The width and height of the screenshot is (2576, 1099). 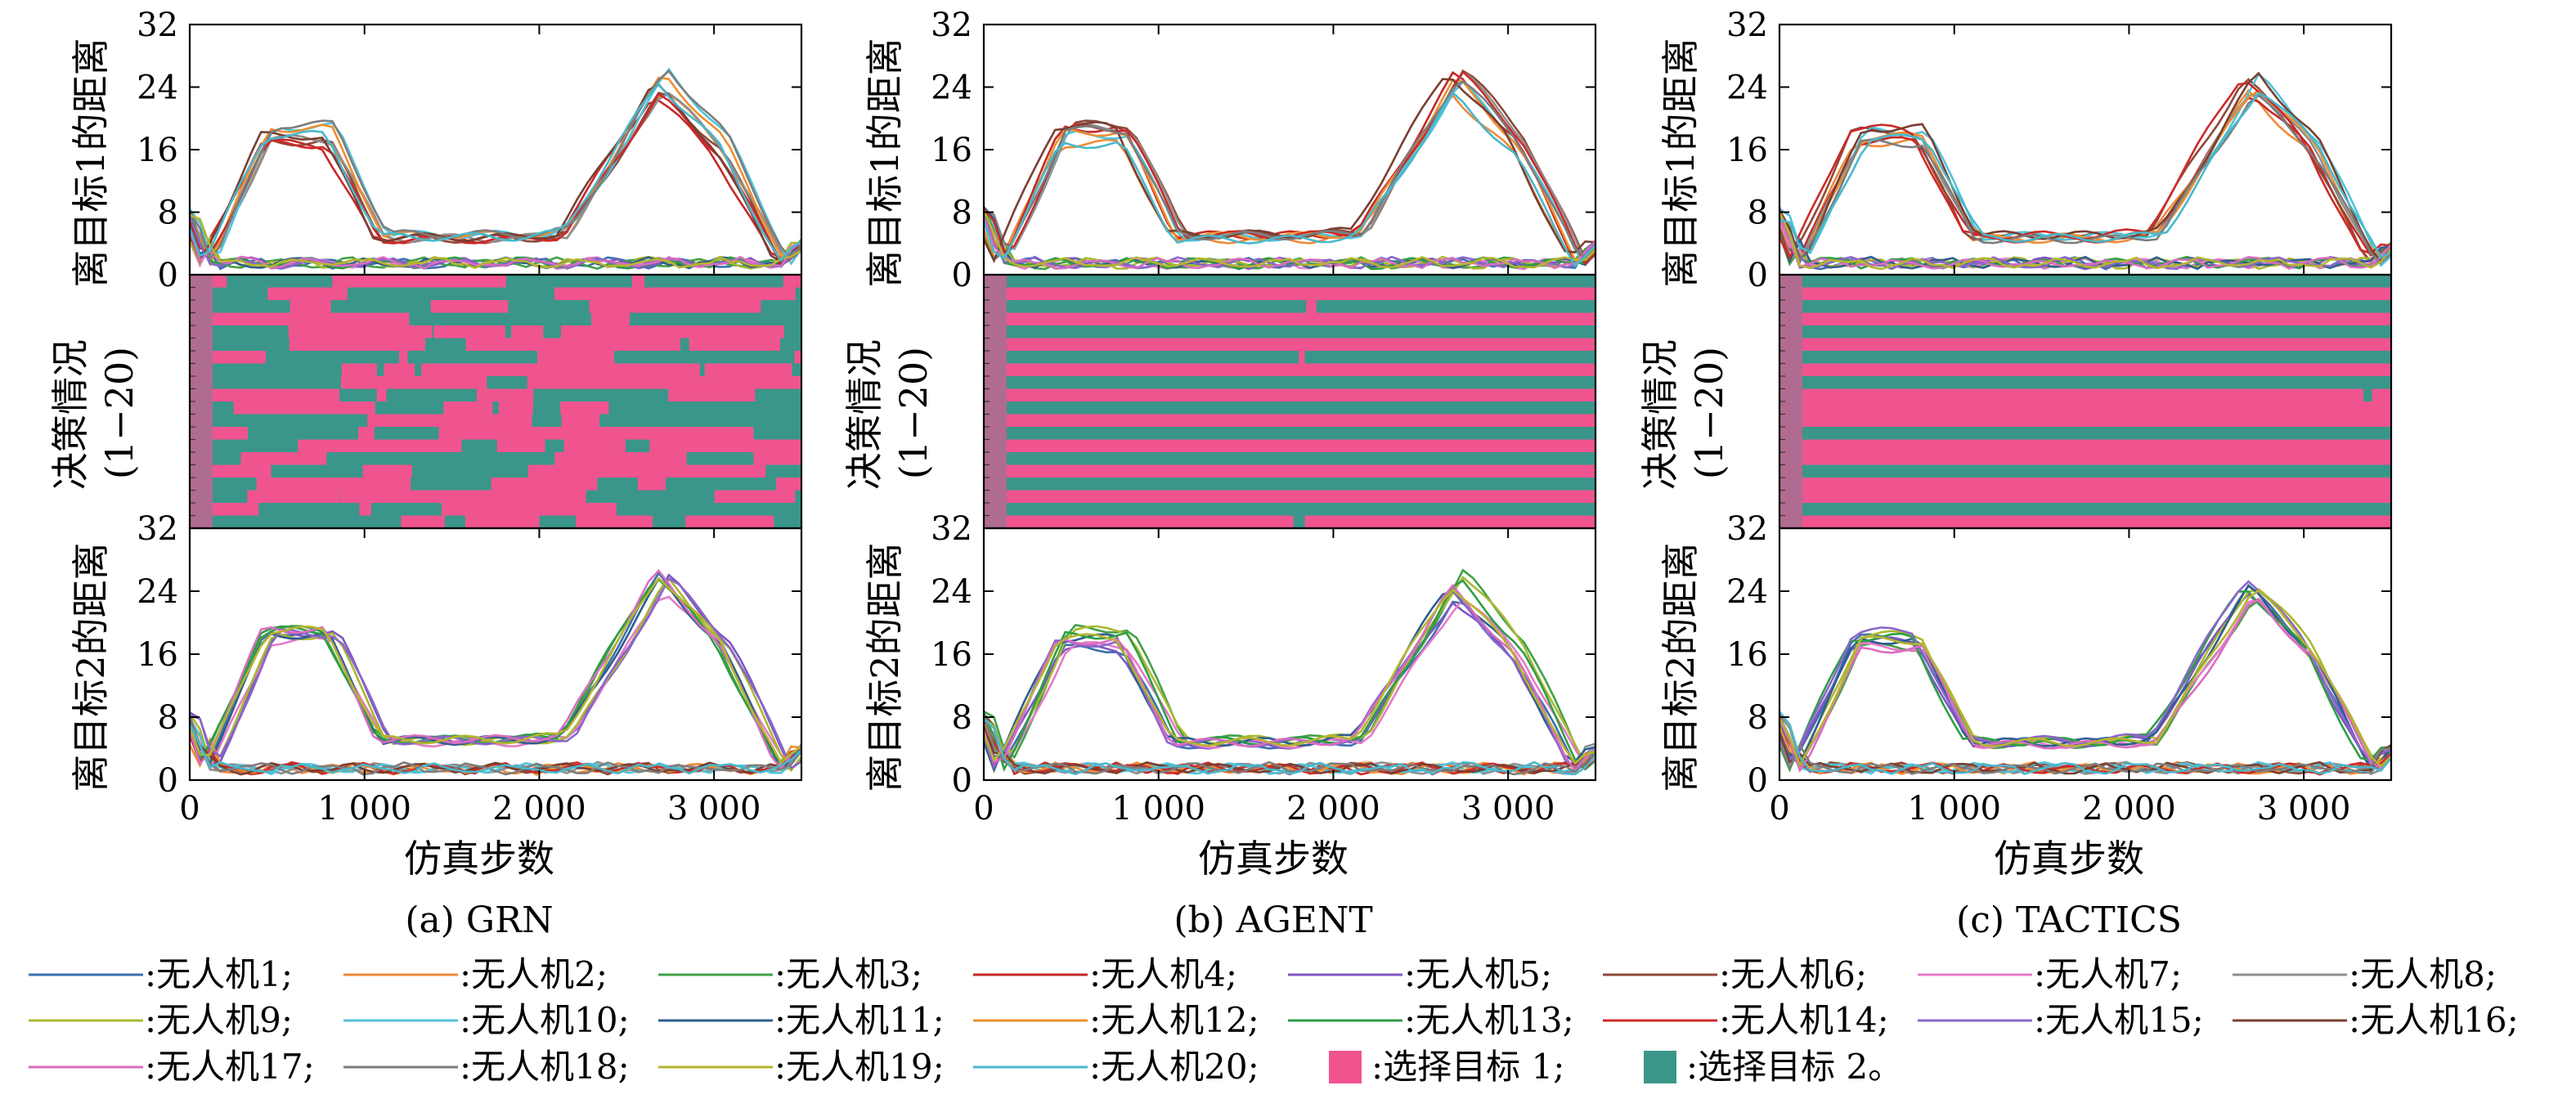 What do you see at coordinates (2108, 974) in the screenshot?
I see `legend-label-7: :无人机7;` at bounding box center [2108, 974].